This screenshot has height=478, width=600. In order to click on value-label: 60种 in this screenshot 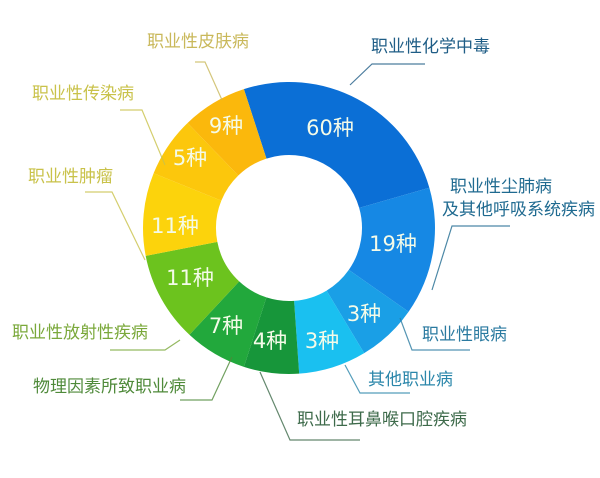, I will do `click(330, 128)`.